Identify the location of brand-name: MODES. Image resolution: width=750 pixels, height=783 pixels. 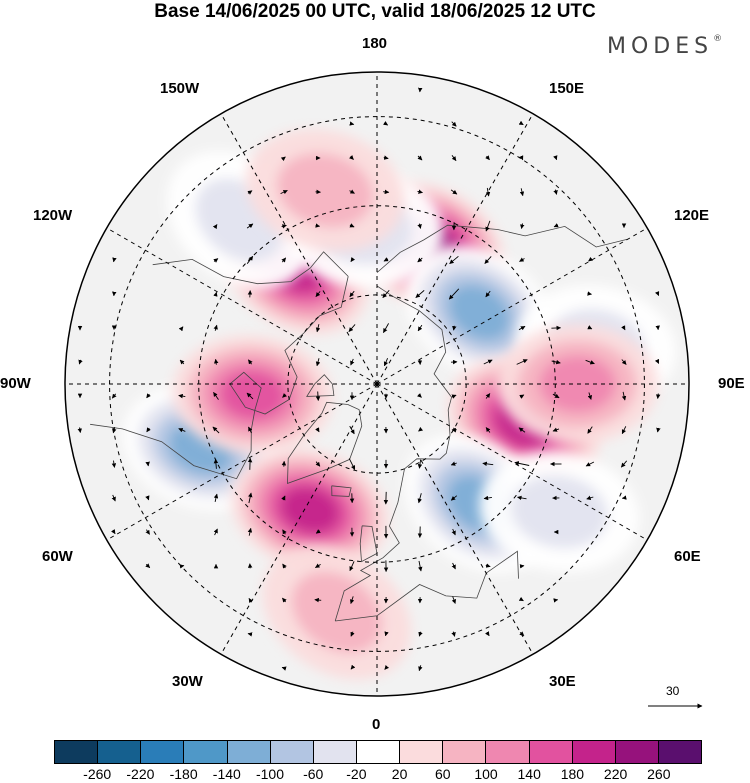
(660, 46).